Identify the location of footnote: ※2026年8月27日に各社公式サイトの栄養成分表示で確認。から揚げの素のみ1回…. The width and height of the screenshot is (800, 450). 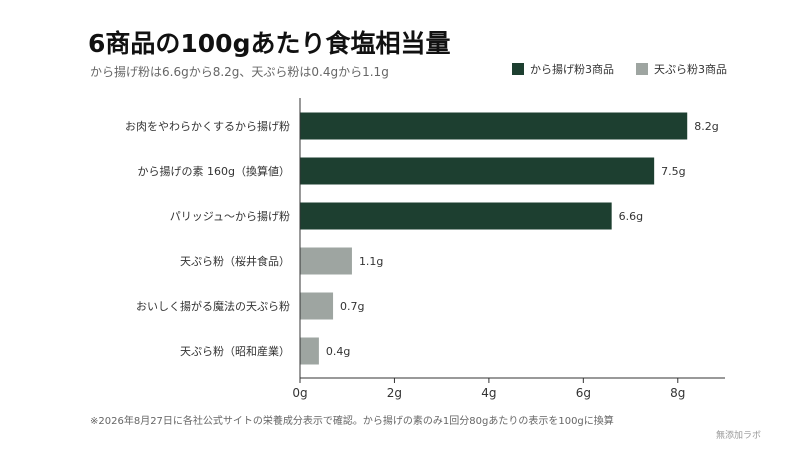
(352, 421).